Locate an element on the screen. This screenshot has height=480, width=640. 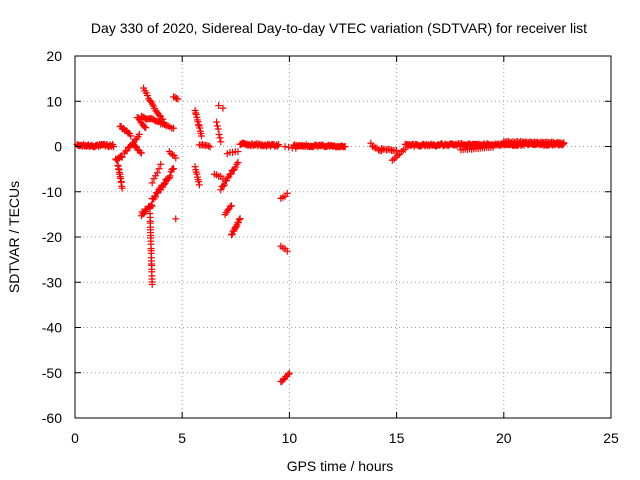
x-tick-label: 5 is located at coordinates (182, 438).